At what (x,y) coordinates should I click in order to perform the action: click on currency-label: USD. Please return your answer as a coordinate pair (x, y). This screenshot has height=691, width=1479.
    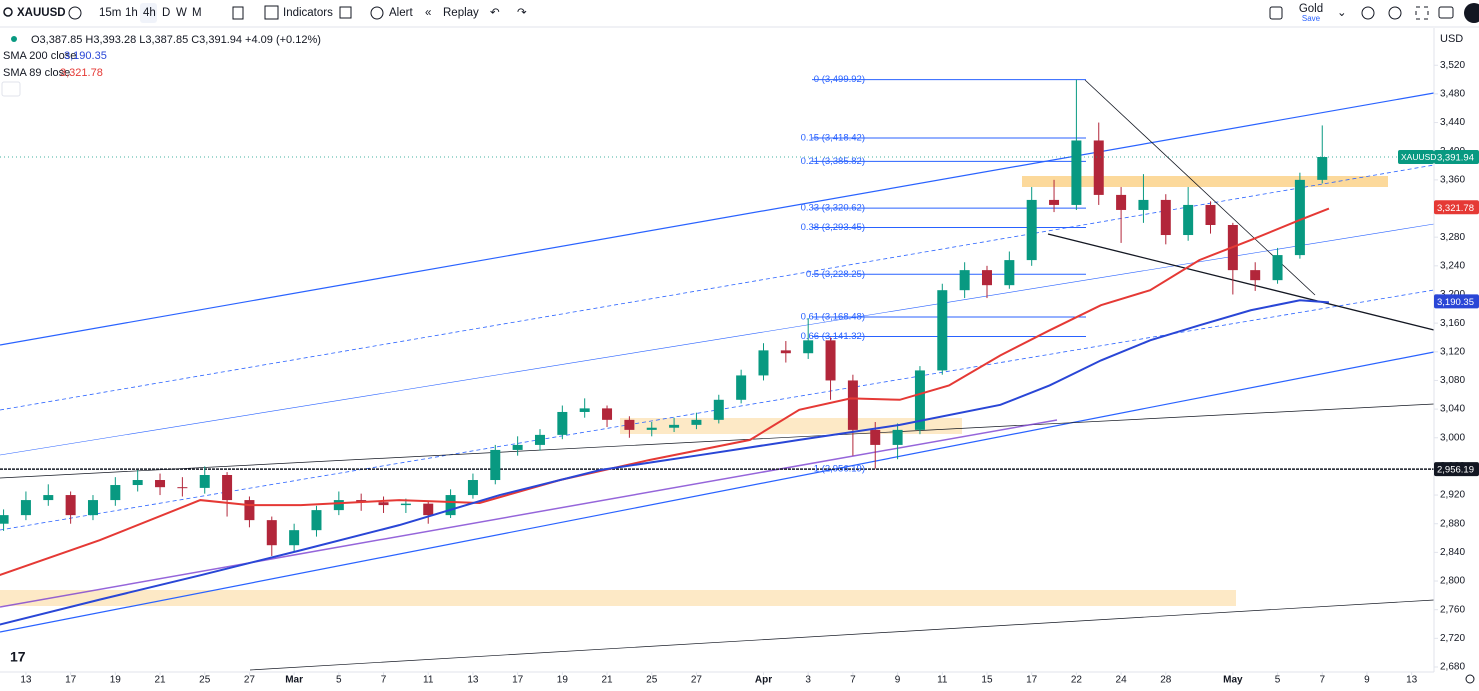
    Looking at the image, I should click on (1451, 39).